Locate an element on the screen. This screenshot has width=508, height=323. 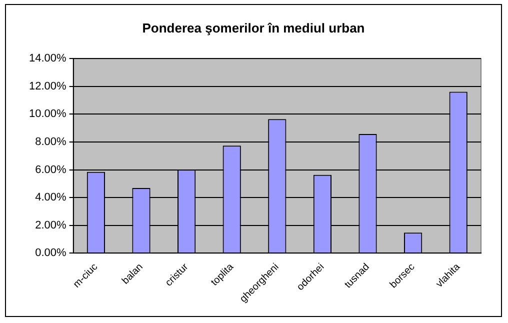
y-tick-label: 8.00% is located at coordinates (51, 142).